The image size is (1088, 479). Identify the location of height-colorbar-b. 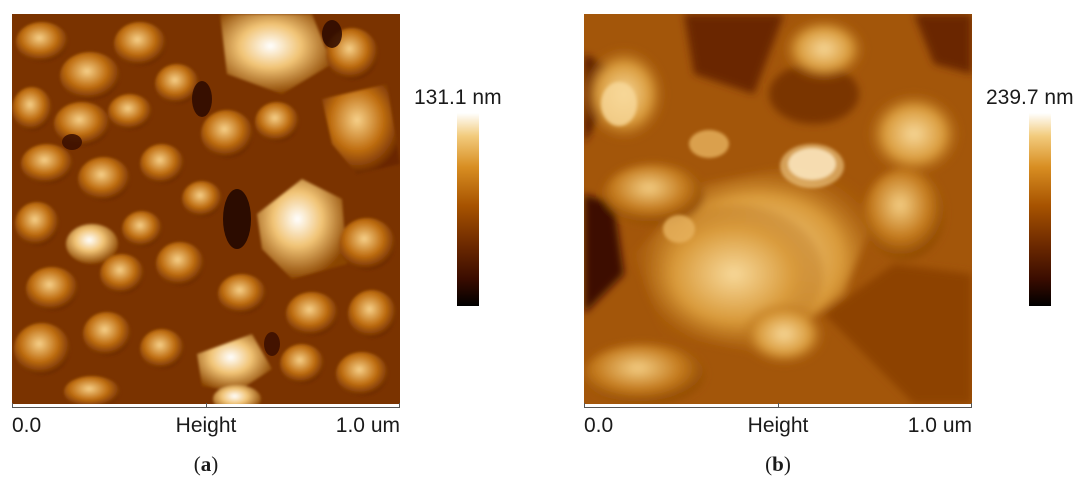
(1040, 209).